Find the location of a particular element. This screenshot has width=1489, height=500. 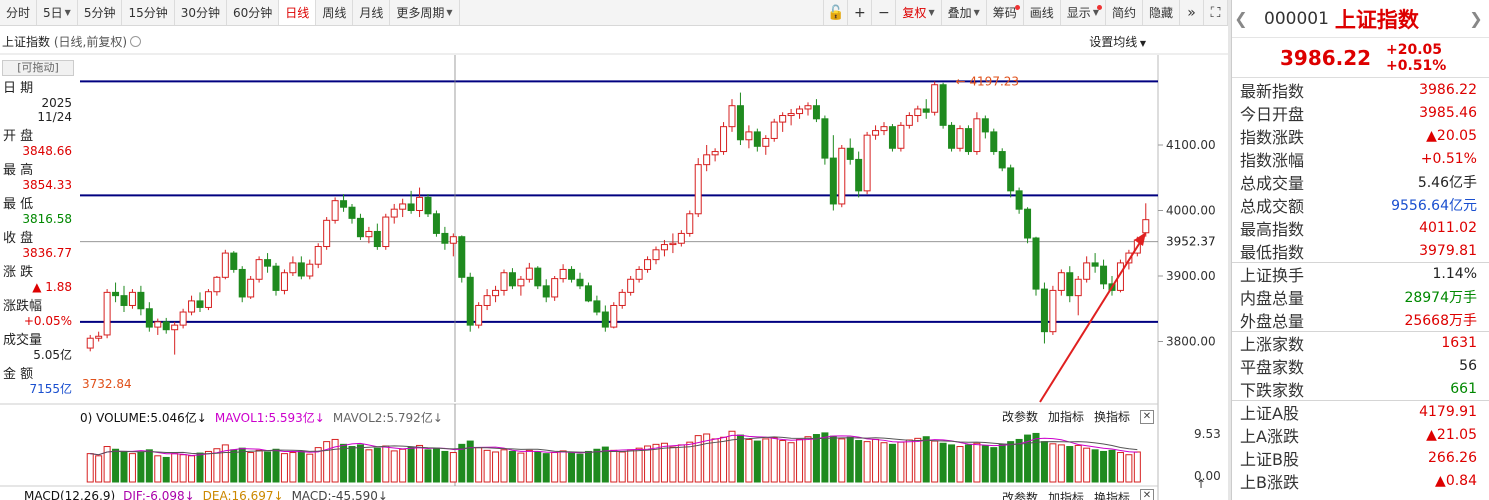

volume-label: 成交量 is located at coordinates (23, 340).